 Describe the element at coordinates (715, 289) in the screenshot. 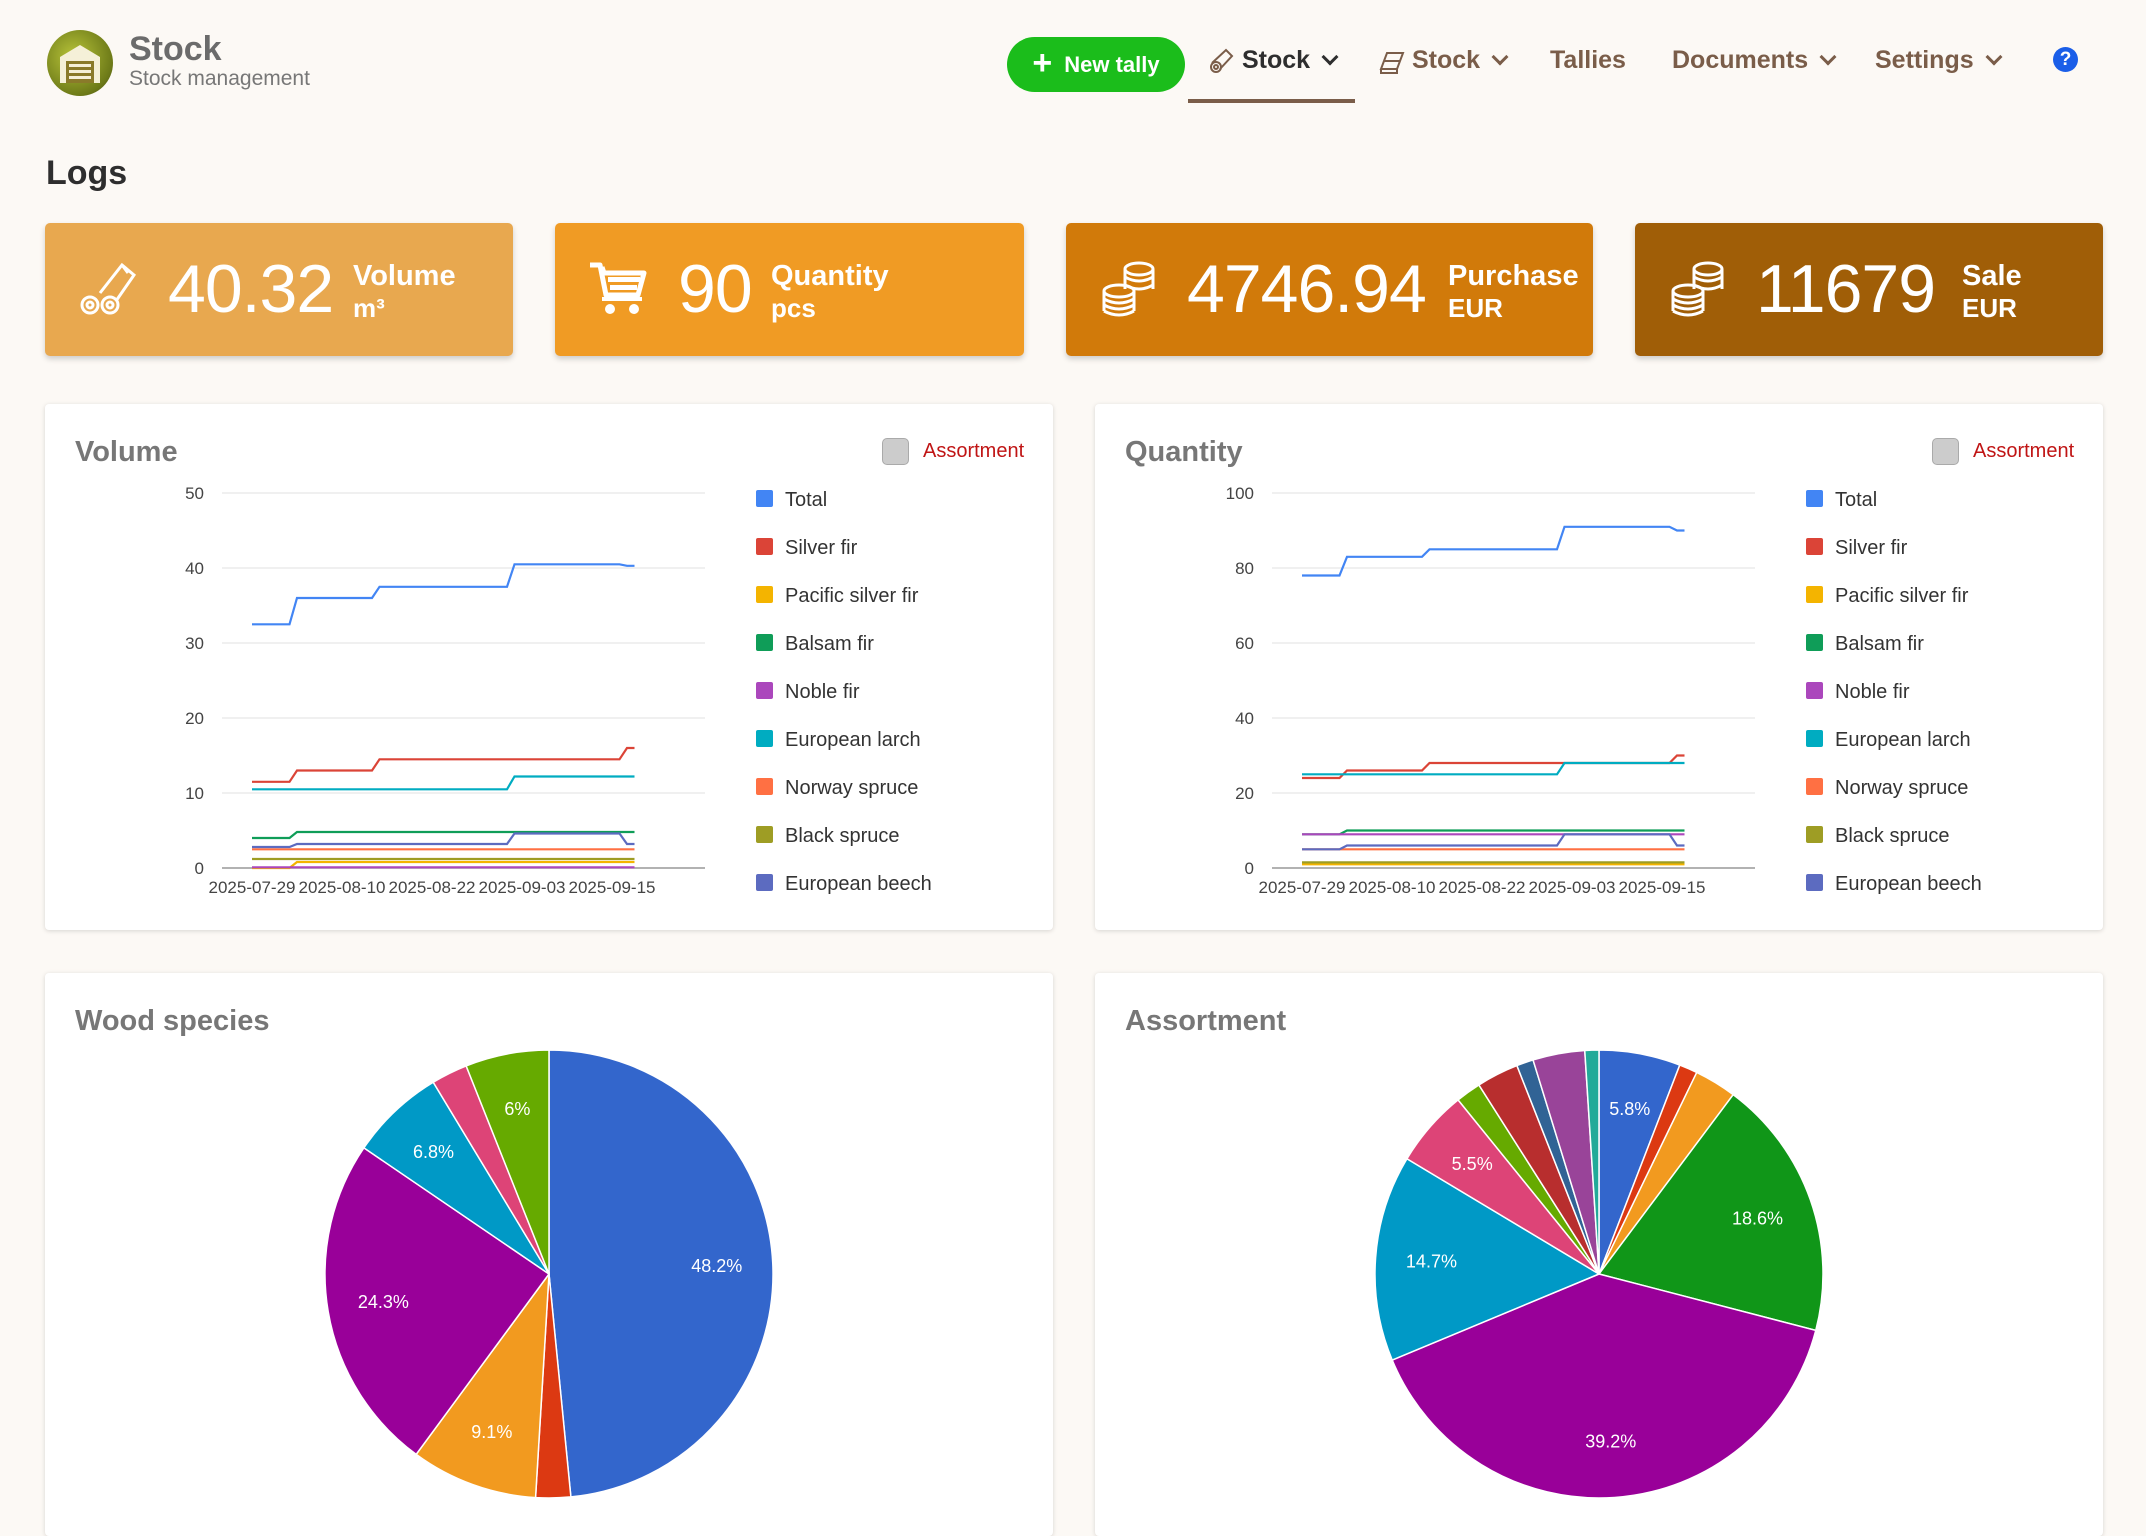

I see `quantity-value: 90` at that location.